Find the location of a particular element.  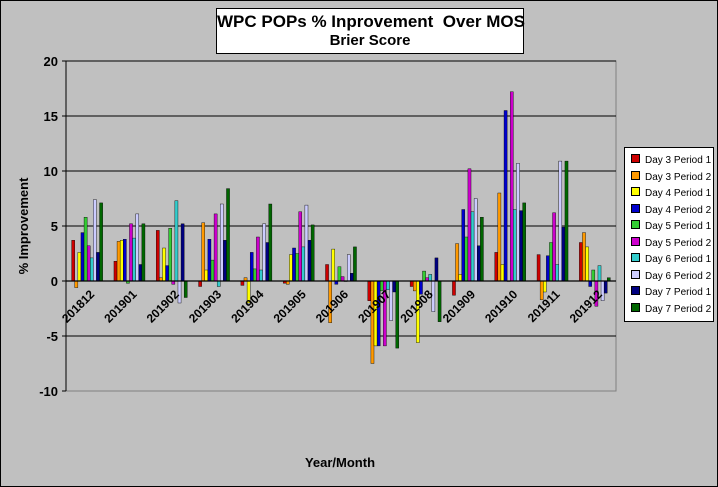

legend-label: Day 4 Period 2 is located at coordinates (678, 210).